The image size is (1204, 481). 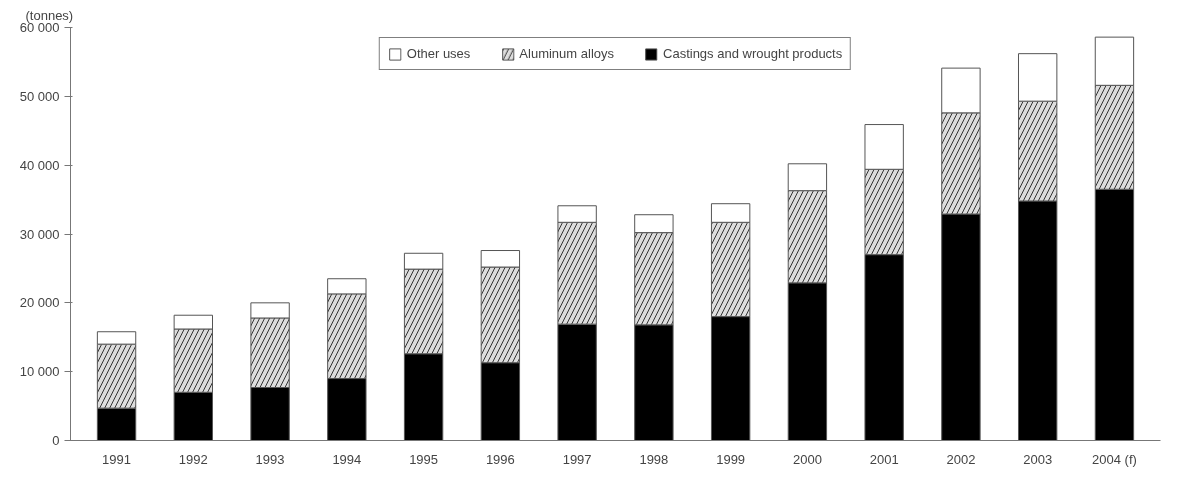 What do you see at coordinates (654, 459) in the screenshot?
I see `x-tick-label: 1998` at bounding box center [654, 459].